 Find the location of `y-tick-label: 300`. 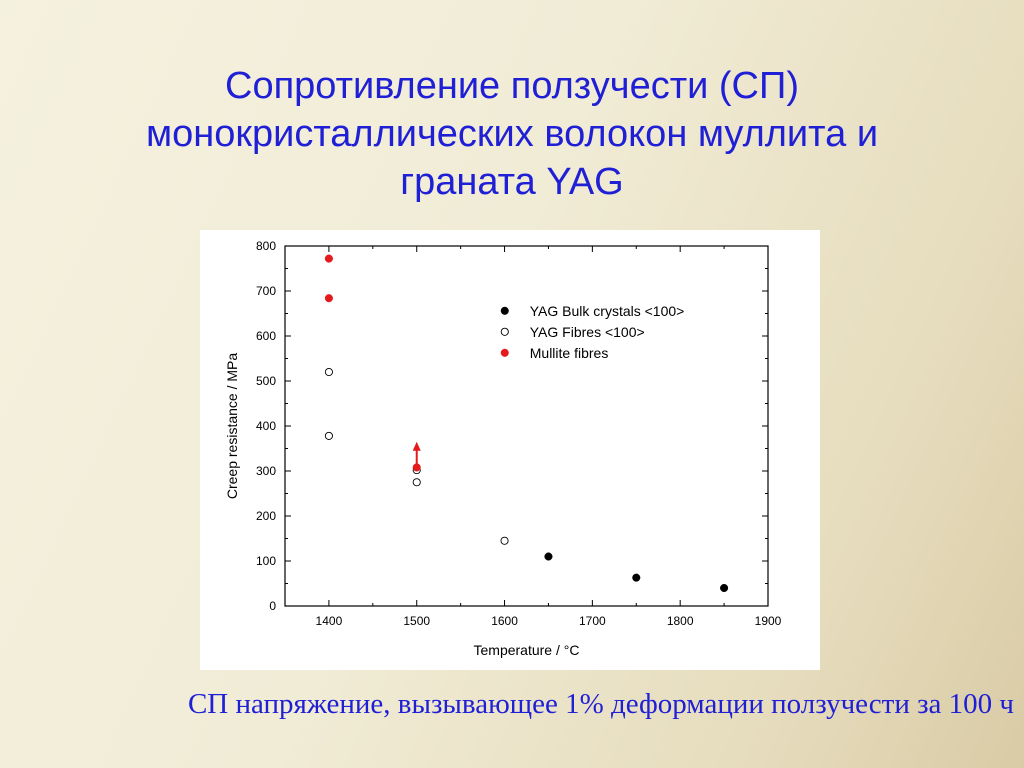

y-tick-label: 300 is located at coordinates (266, 471).